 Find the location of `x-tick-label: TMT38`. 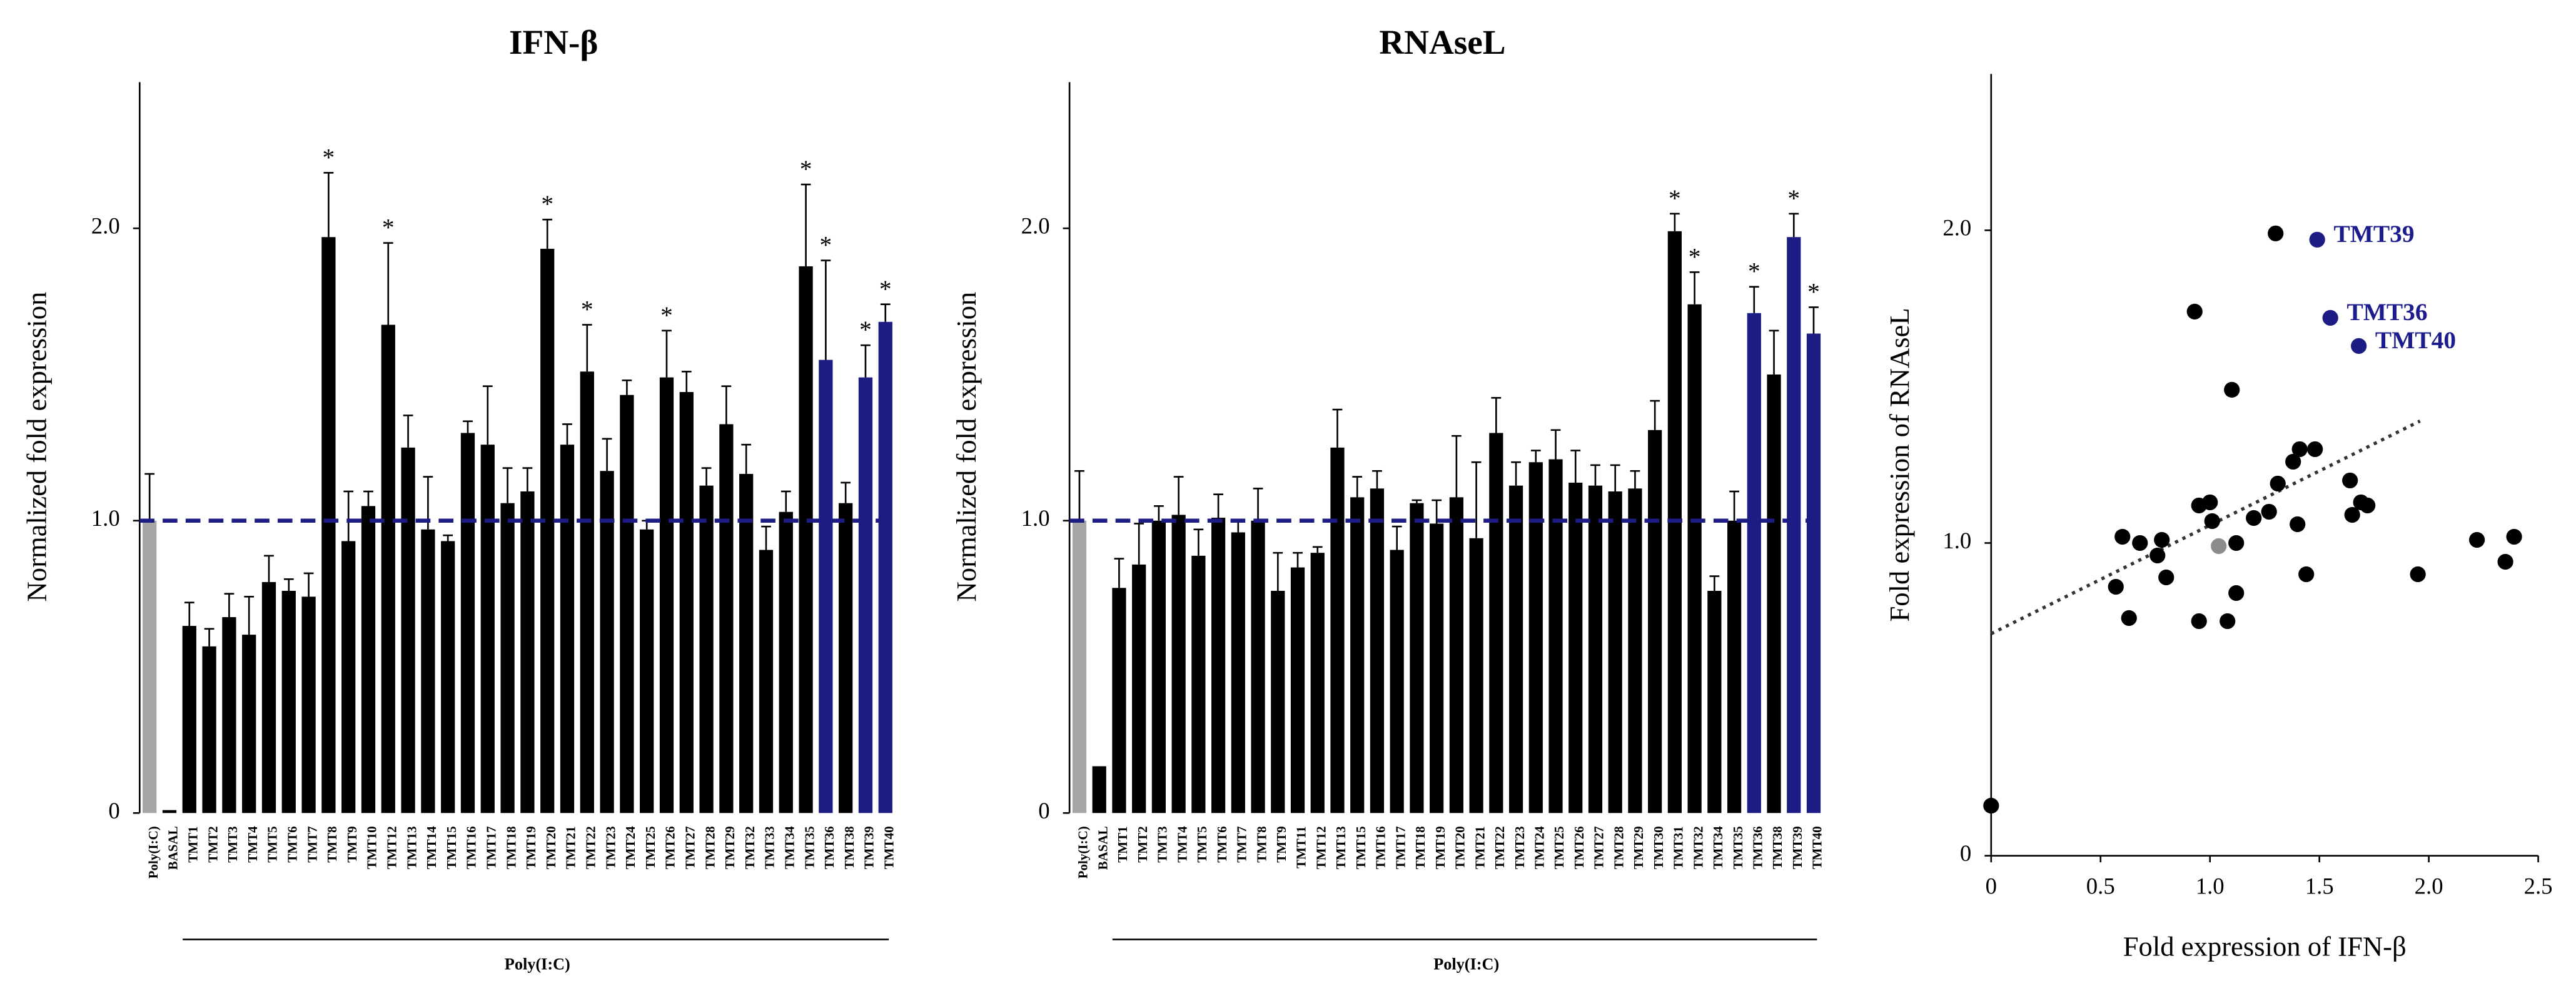

x-tick-label: TMT38 is located at coordinates (850, 847).